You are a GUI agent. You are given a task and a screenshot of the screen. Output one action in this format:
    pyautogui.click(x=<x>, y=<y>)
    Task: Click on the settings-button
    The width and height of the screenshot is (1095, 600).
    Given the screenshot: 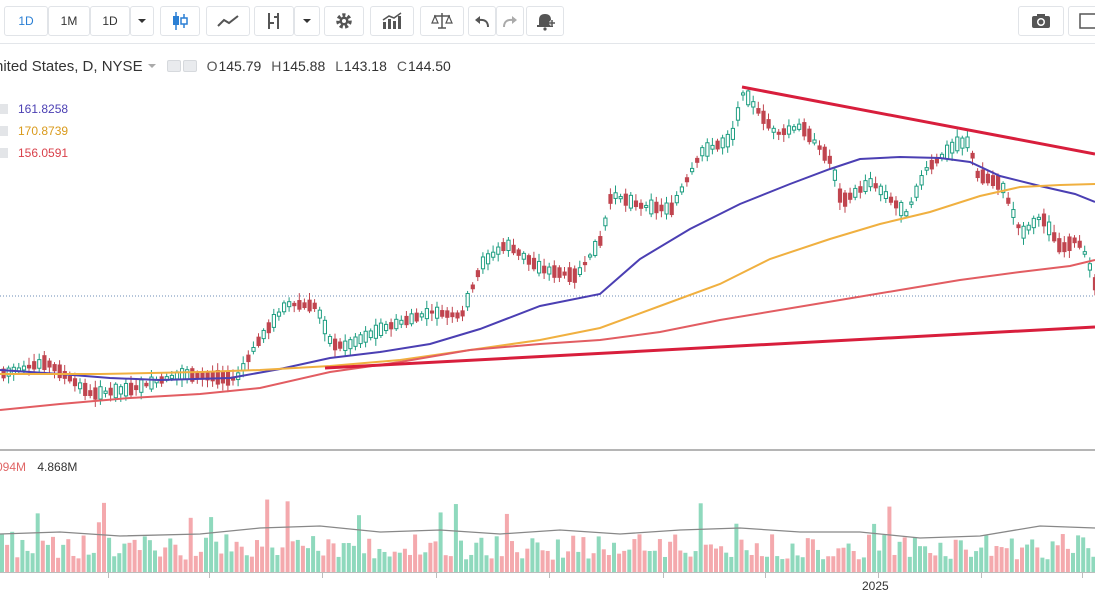 What is the action you would take?
    pyautogui.click(x=344, y=21)
    